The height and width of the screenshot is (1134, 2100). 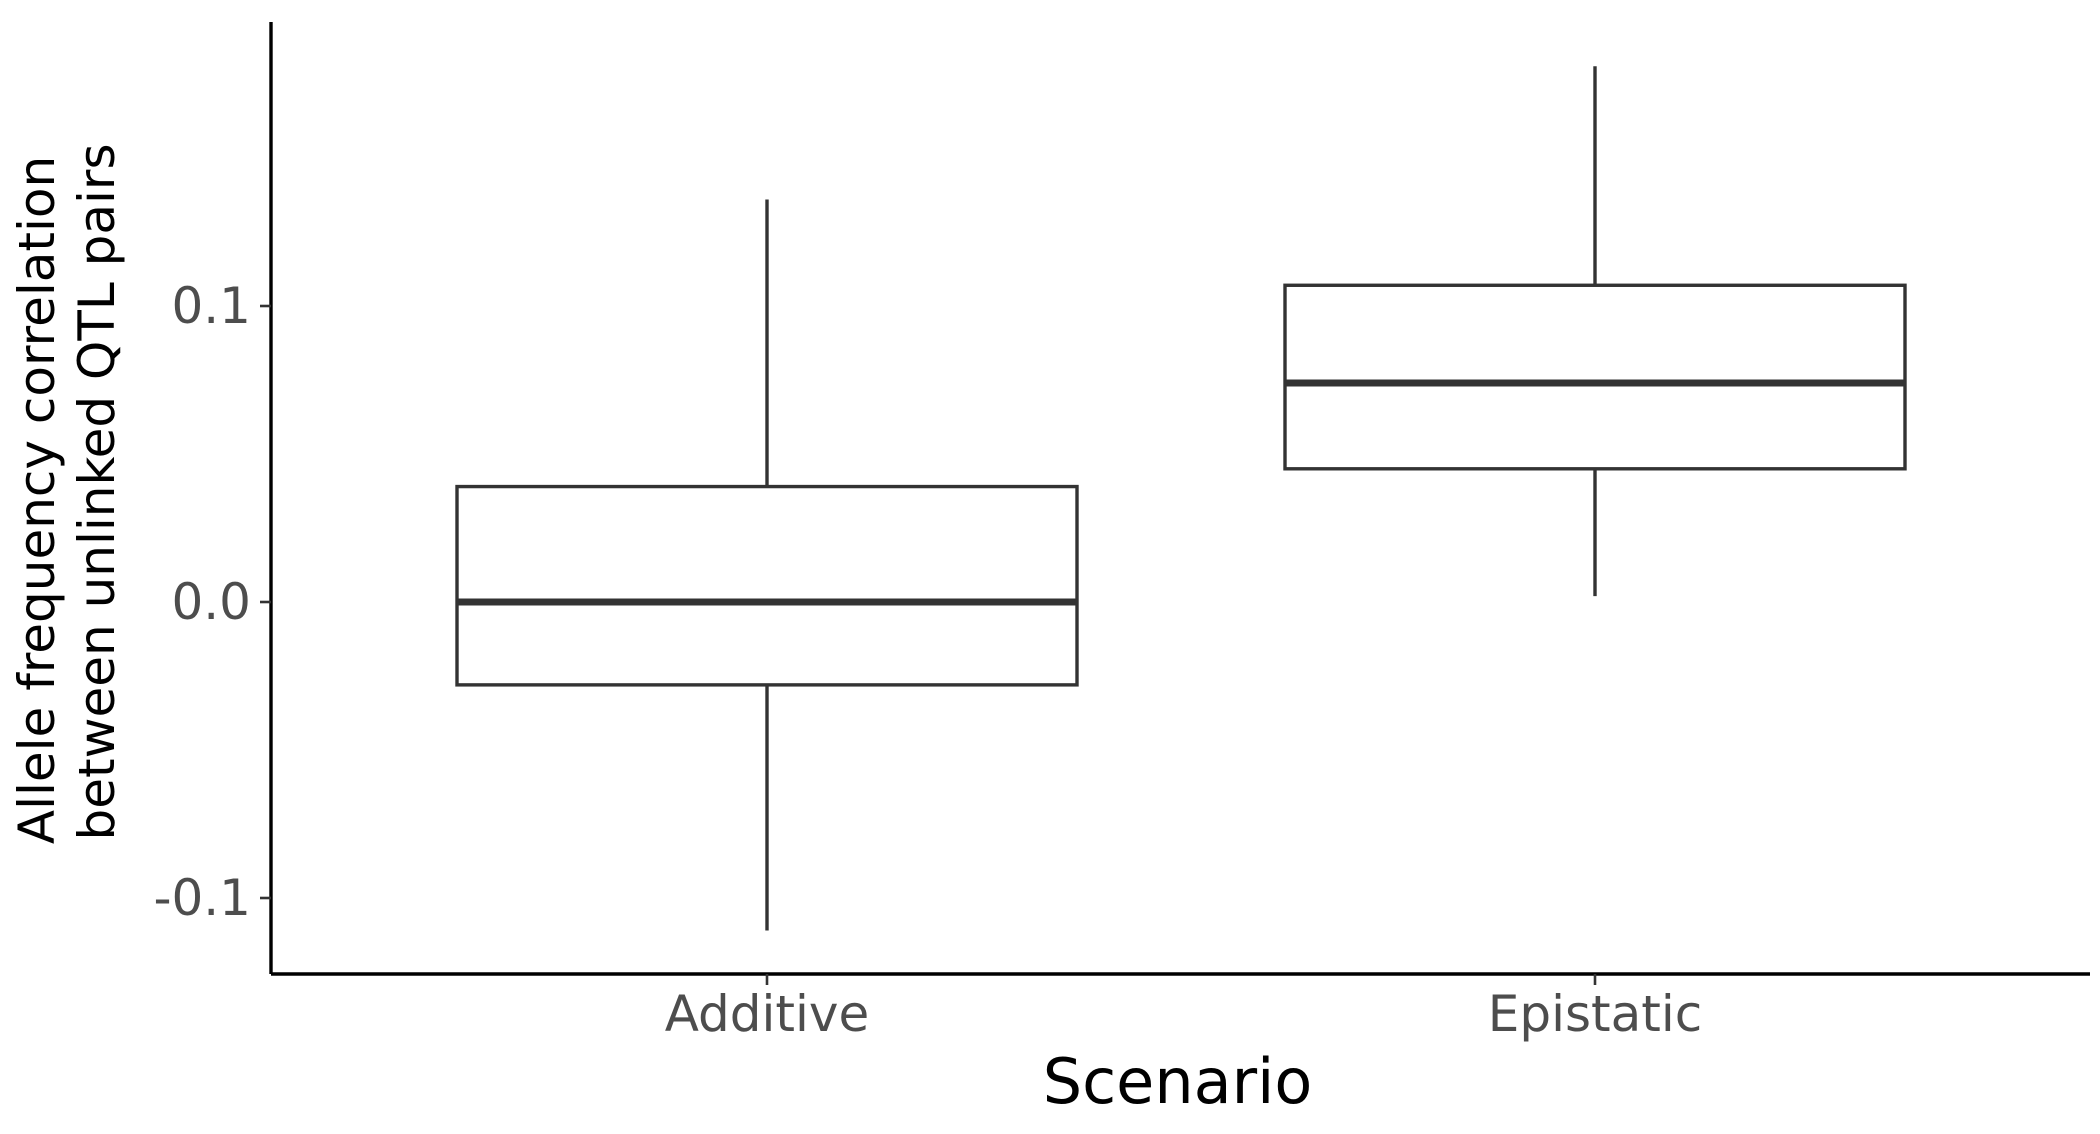 I want to click on x-tick-label: Additive, so click(x=767, y=1014).